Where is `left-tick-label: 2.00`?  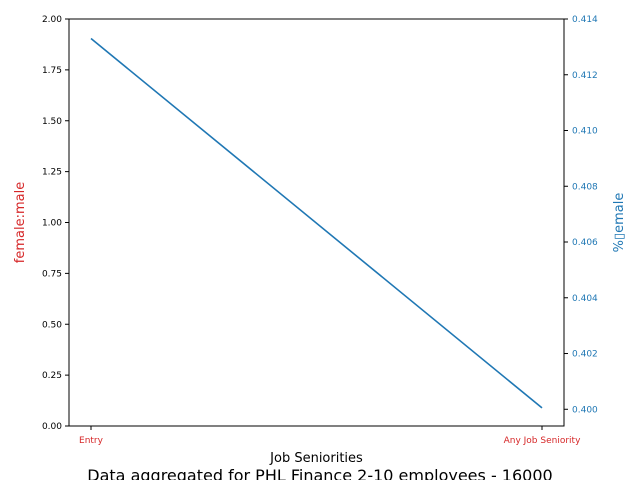
left-tick-label: 2.00 is located at coordinates (52, 20).